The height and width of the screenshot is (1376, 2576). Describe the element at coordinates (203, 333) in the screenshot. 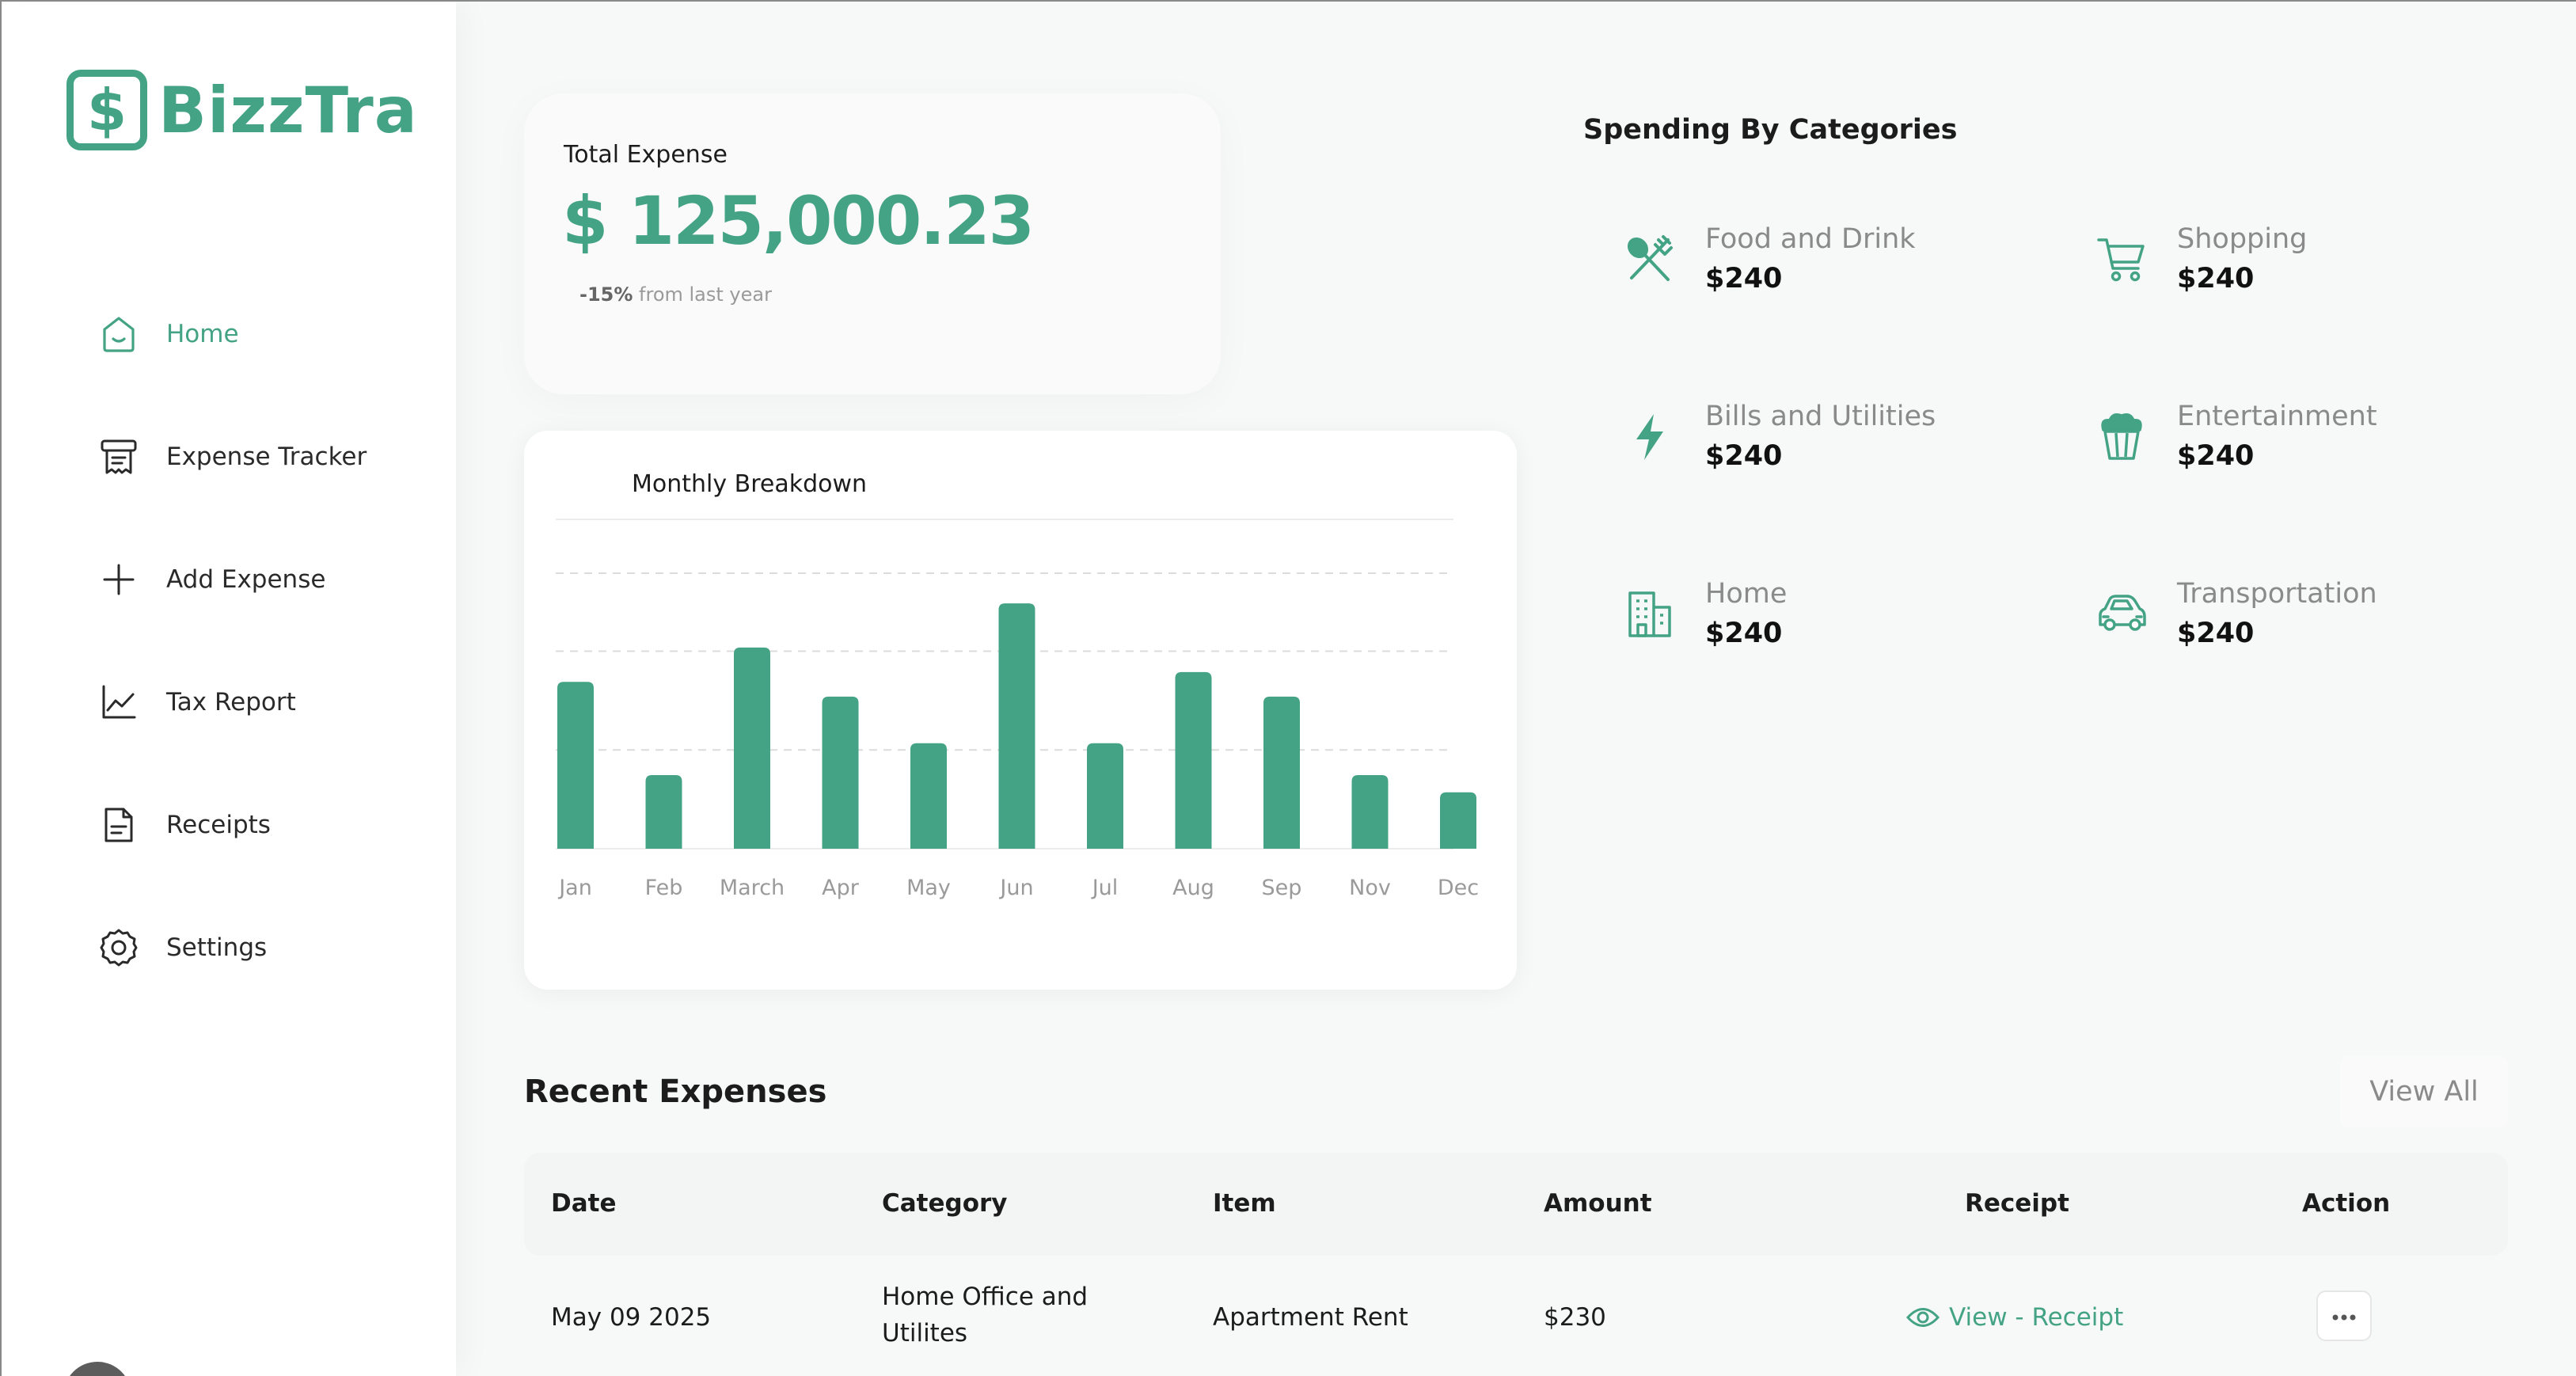

I see `sidebar-item-label: Home` at that location.